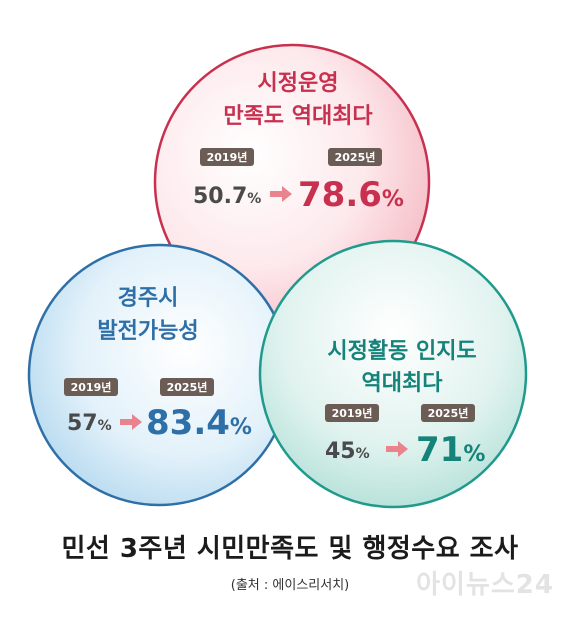  I want to click on circle-title-line: 시정활동 인지도, so click(401, 351).